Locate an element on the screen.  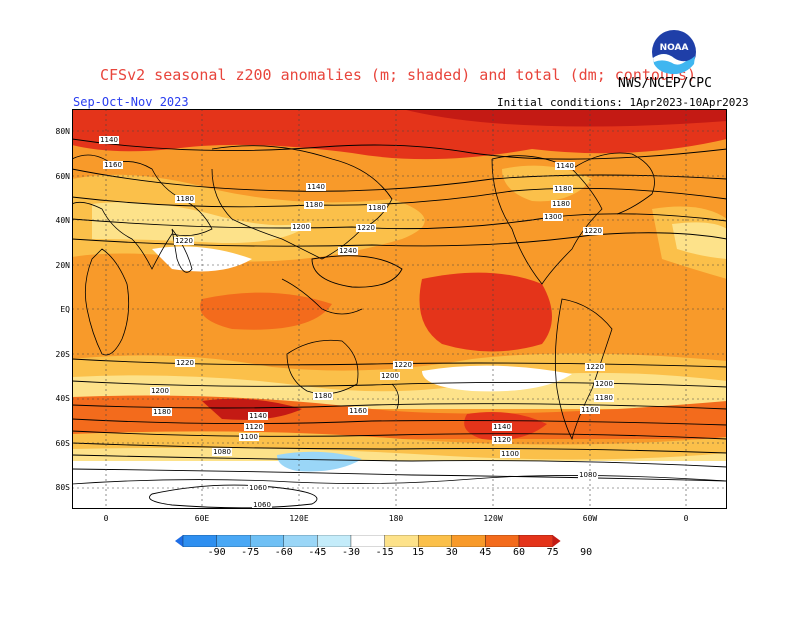
lat-label-eq: EQ is located at coordinates (65, 309).